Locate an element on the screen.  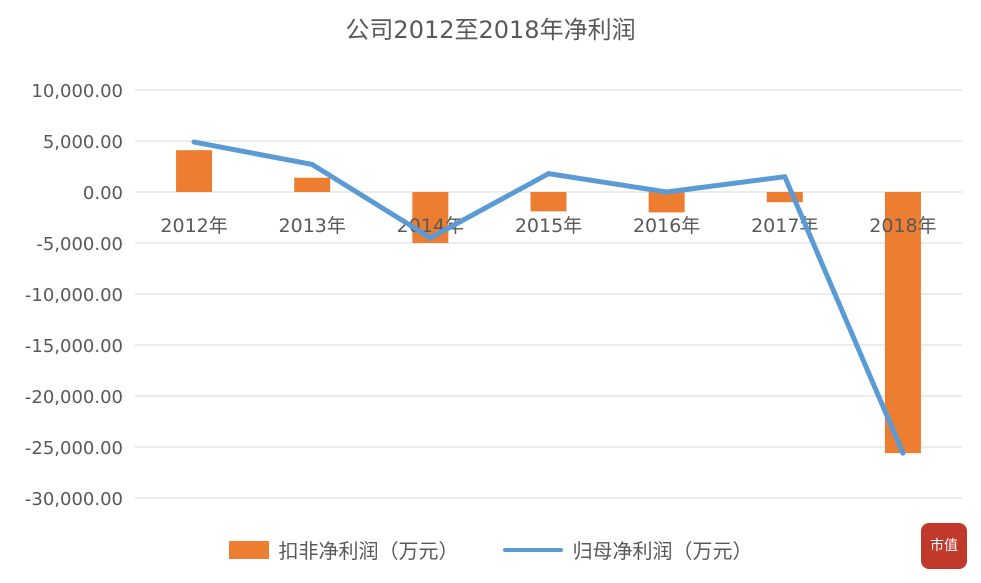
y-tick-label: -25,000.00 is located at coordinates (74, 448).